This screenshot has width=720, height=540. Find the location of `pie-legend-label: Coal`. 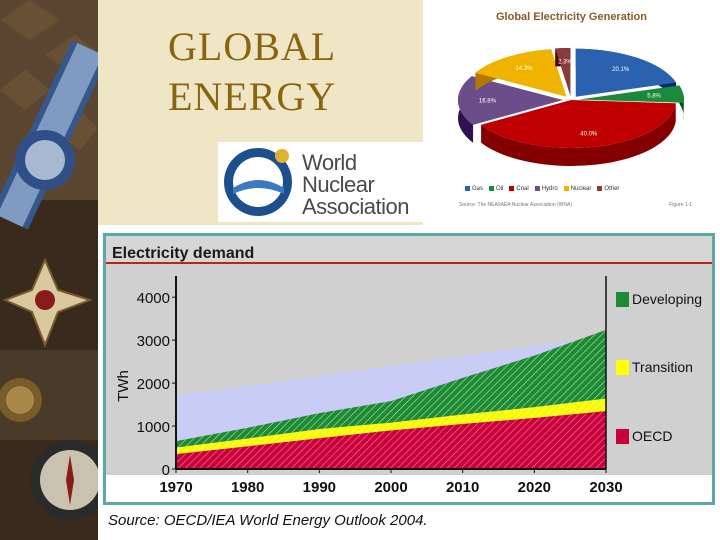

pie-legend-label: Coal is located at coordinates (522, 189).